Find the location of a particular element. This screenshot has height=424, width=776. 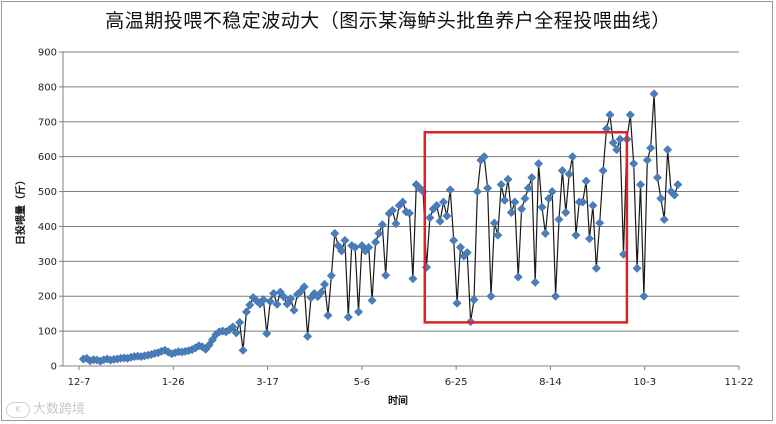

y-tick-label: 200 is located at coordinates (47, 297).